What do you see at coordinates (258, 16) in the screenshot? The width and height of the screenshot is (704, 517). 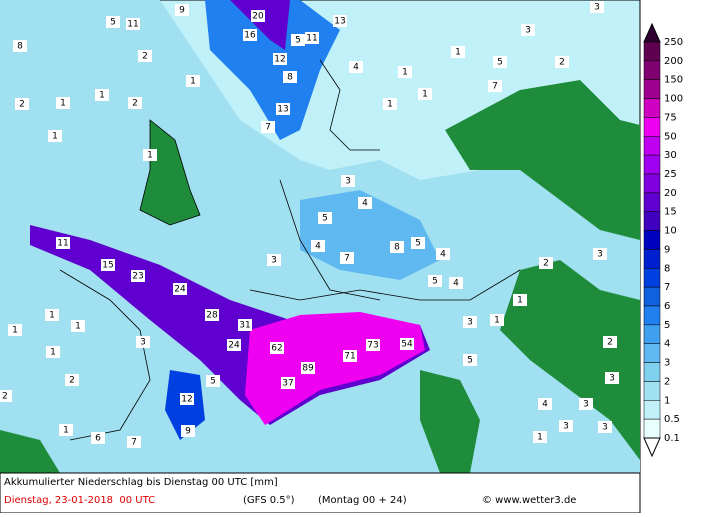 I see `map-value: 20` at bounding box center [258, 16].